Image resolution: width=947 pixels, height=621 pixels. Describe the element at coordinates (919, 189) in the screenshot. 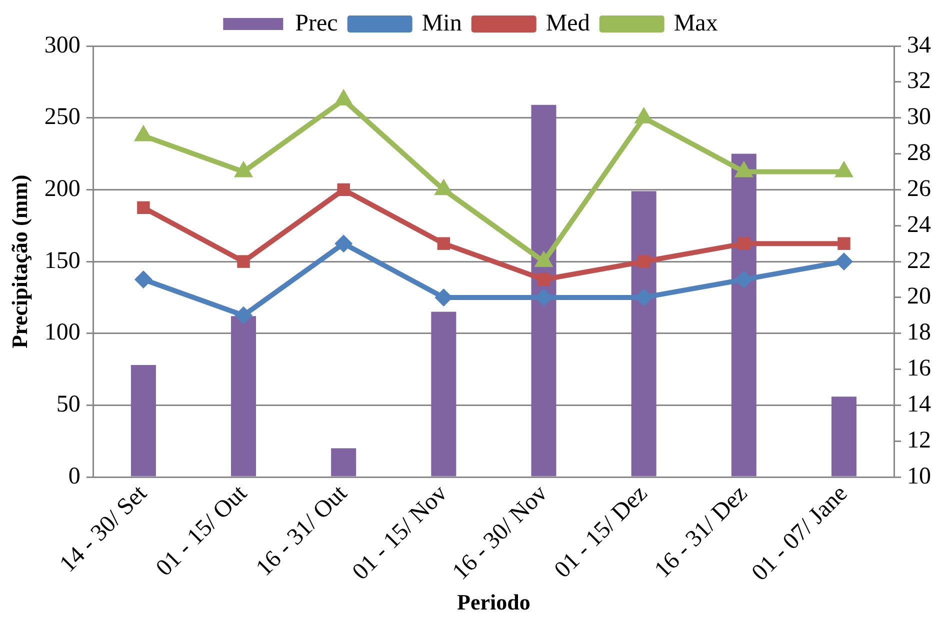

I see `y2-tick-label: 26` at that location.